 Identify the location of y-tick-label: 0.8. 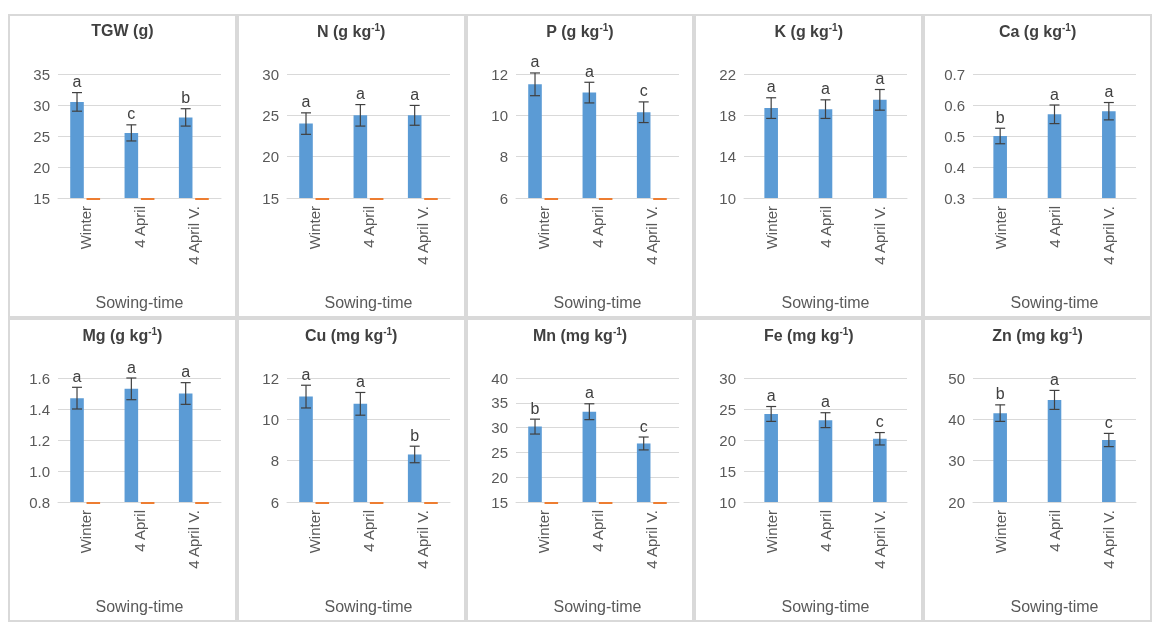
(39, 502).